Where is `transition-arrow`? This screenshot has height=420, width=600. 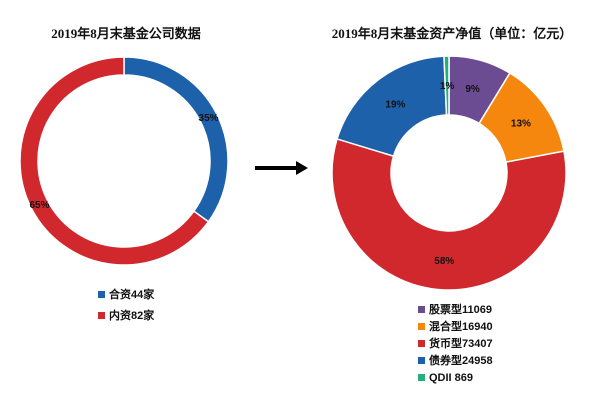
transition-arrow is located at coordinates (281, 168).